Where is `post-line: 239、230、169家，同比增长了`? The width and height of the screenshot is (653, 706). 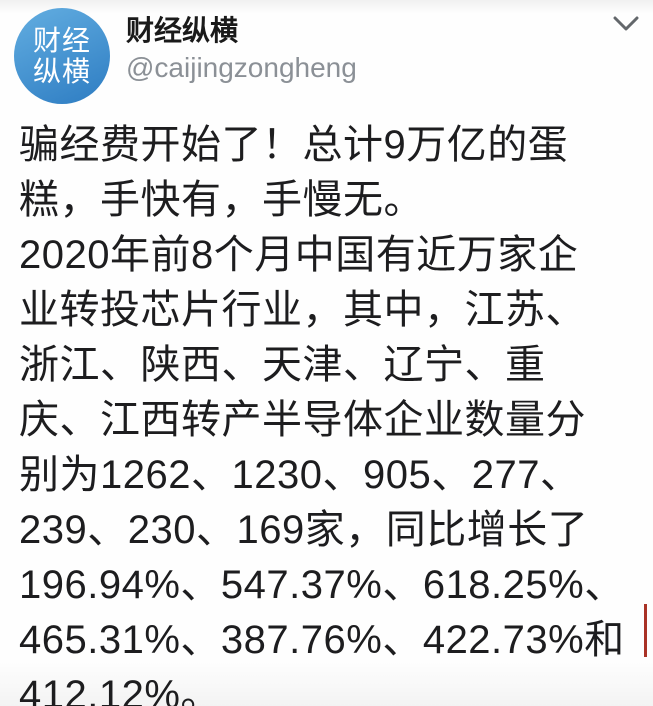 post-line: 239、230、169家，同比增长了 is located at coordinates (304, 530).